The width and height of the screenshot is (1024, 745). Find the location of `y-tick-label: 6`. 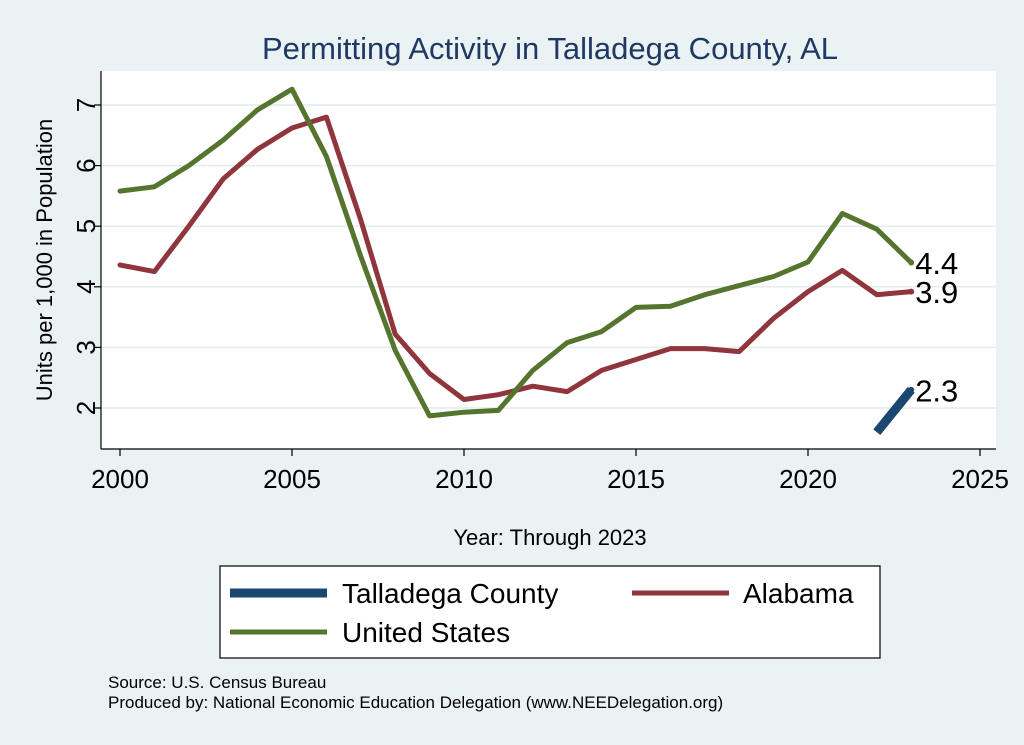

y-tick-label: 6 is located at coordinates (86, 165).